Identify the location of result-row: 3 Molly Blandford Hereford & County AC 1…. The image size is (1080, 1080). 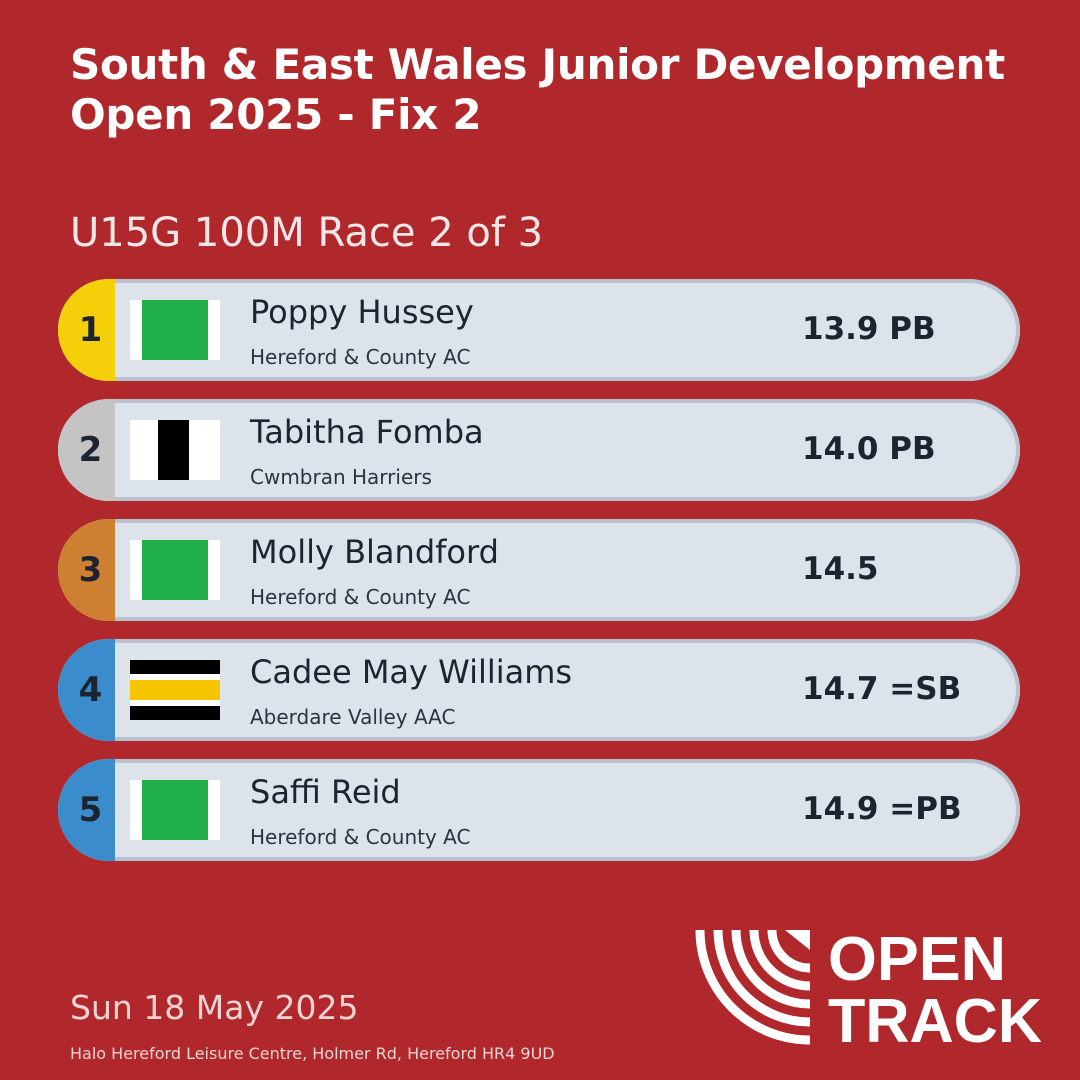
(539, 570).